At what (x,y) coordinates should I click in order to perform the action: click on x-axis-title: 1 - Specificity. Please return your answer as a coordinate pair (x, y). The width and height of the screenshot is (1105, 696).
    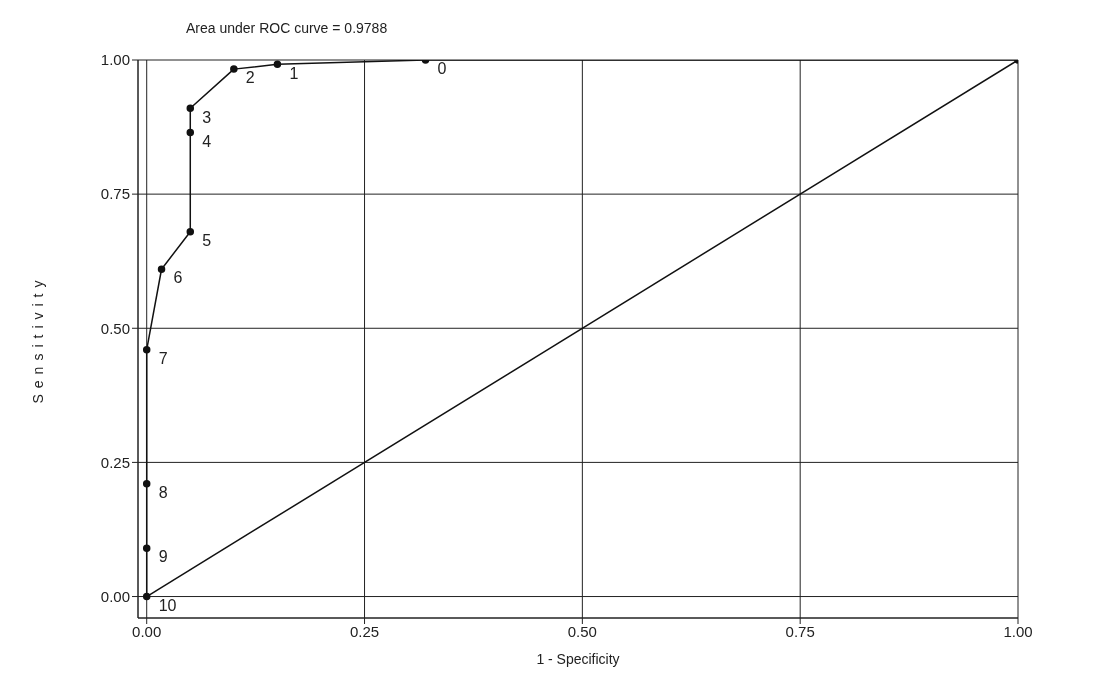
    Looking at the image, I should click on (578, 659).